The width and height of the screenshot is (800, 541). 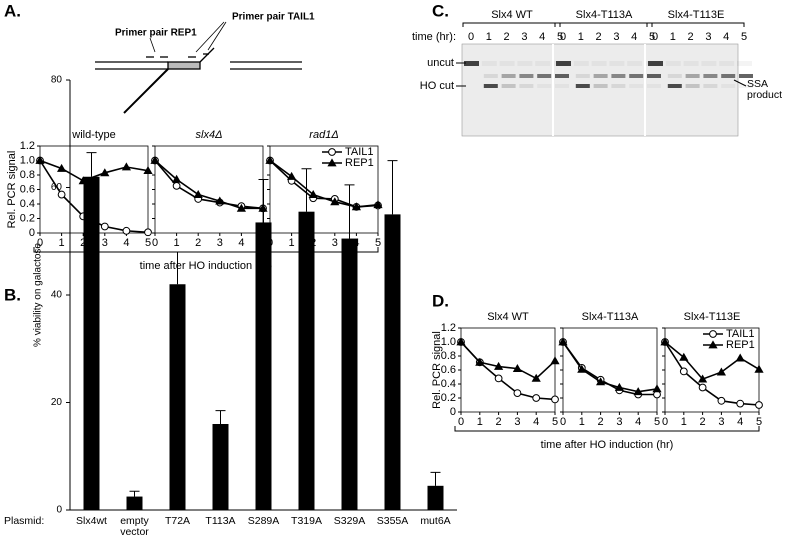 What do you see at coordinates (323, 135) in the screenshot?
I see `subplot-title: rad1Δ` at bounding box center [323, 135].